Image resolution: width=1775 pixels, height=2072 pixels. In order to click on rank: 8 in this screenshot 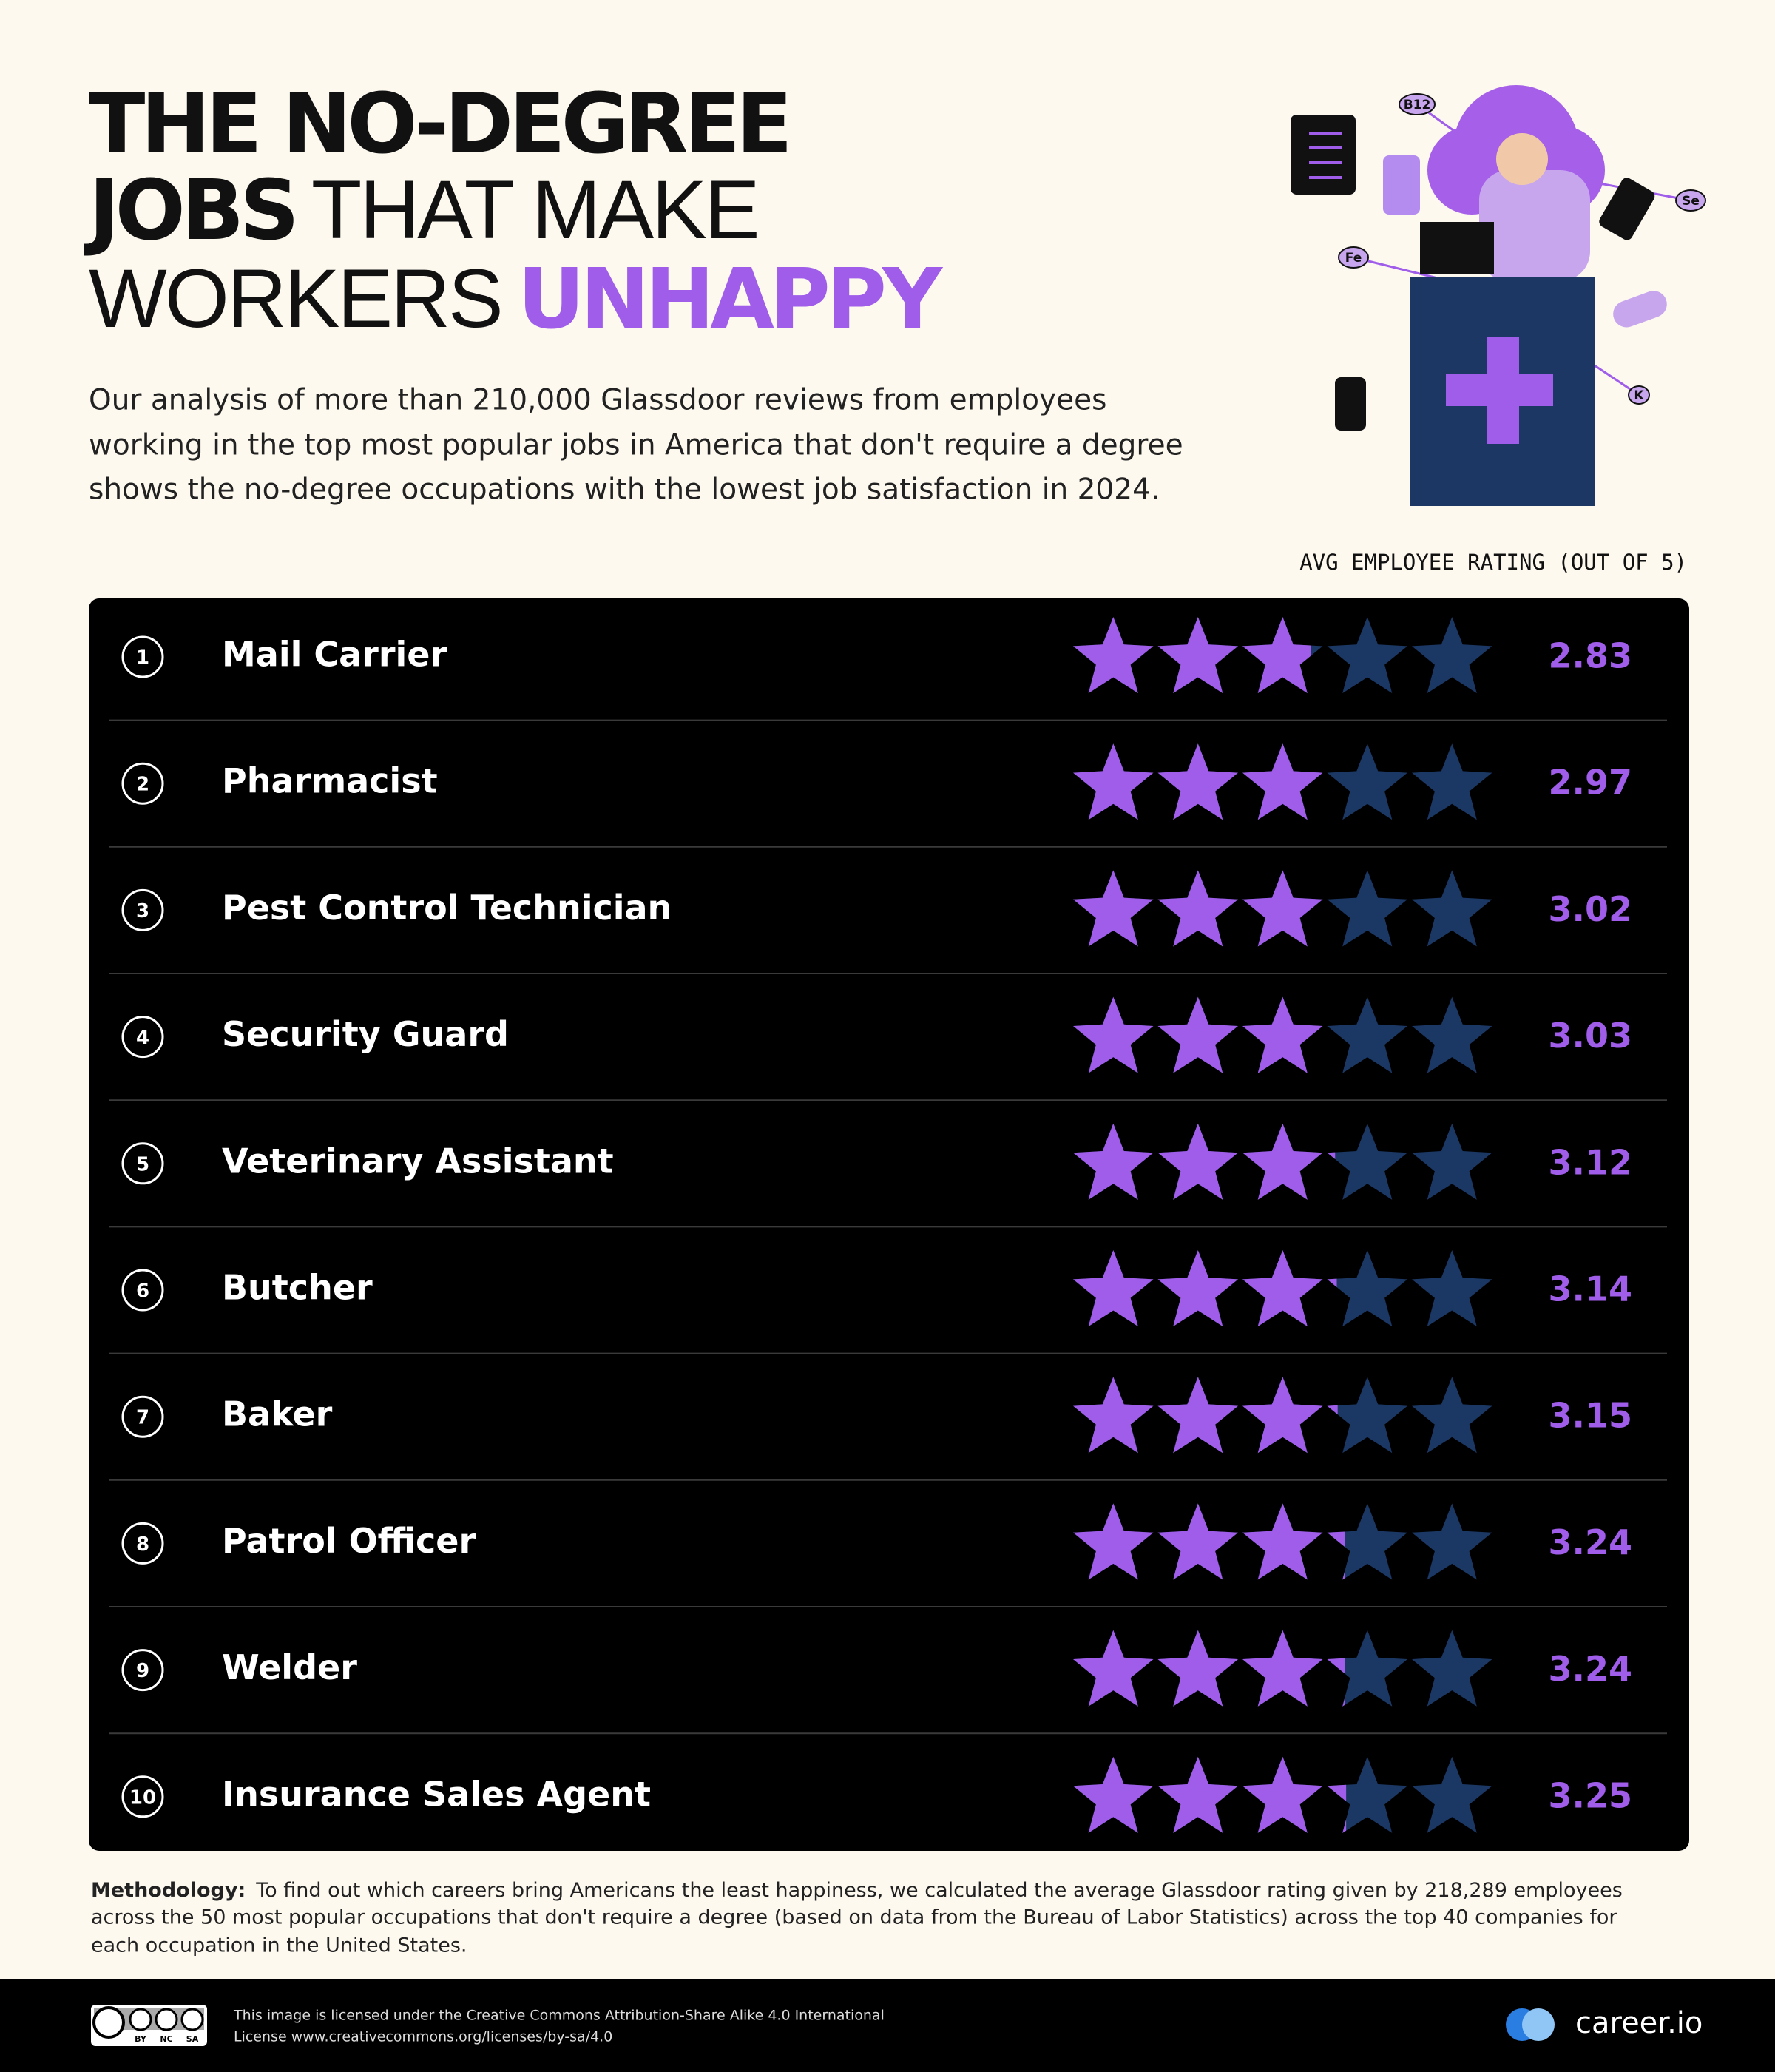, I will do `click(142, 1544)`.